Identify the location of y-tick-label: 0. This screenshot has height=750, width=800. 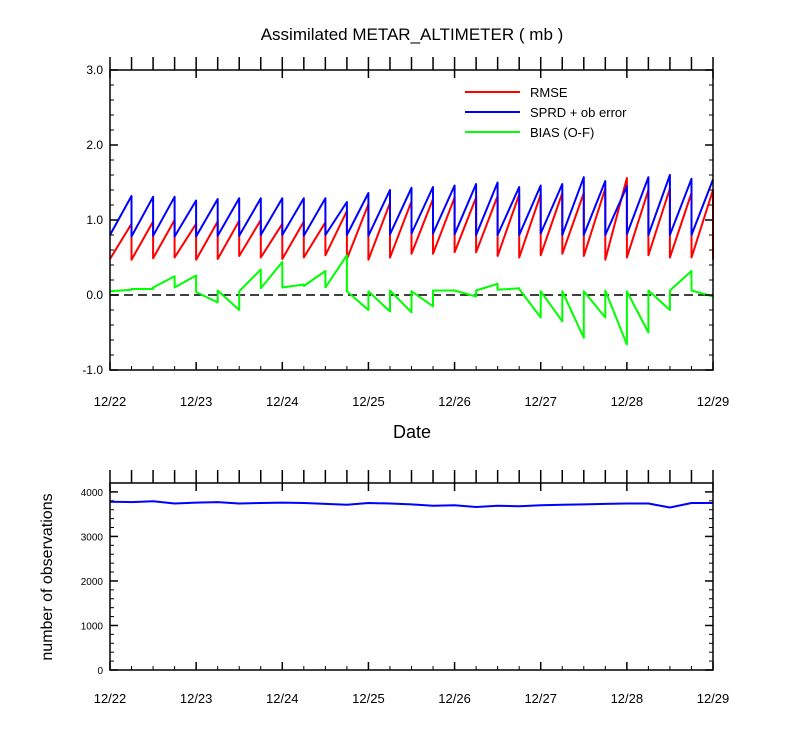
(100, 671).